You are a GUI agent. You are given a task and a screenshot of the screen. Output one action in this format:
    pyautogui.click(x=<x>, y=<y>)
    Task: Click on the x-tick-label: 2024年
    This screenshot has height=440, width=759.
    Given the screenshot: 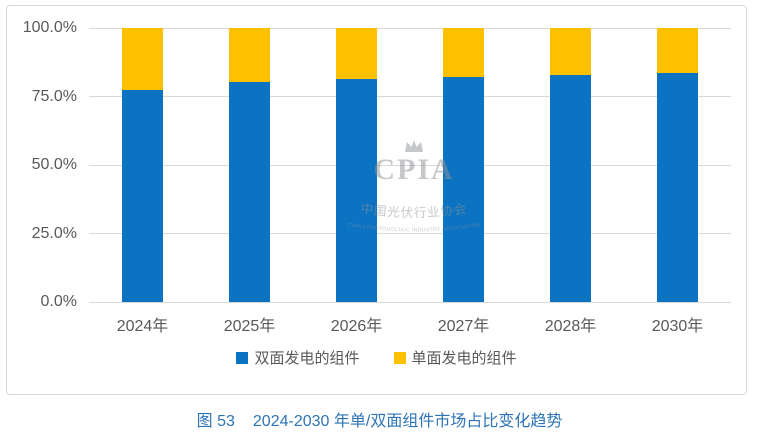 What is the action you would take?
    pyautogui.click(x=142, y=326)
    